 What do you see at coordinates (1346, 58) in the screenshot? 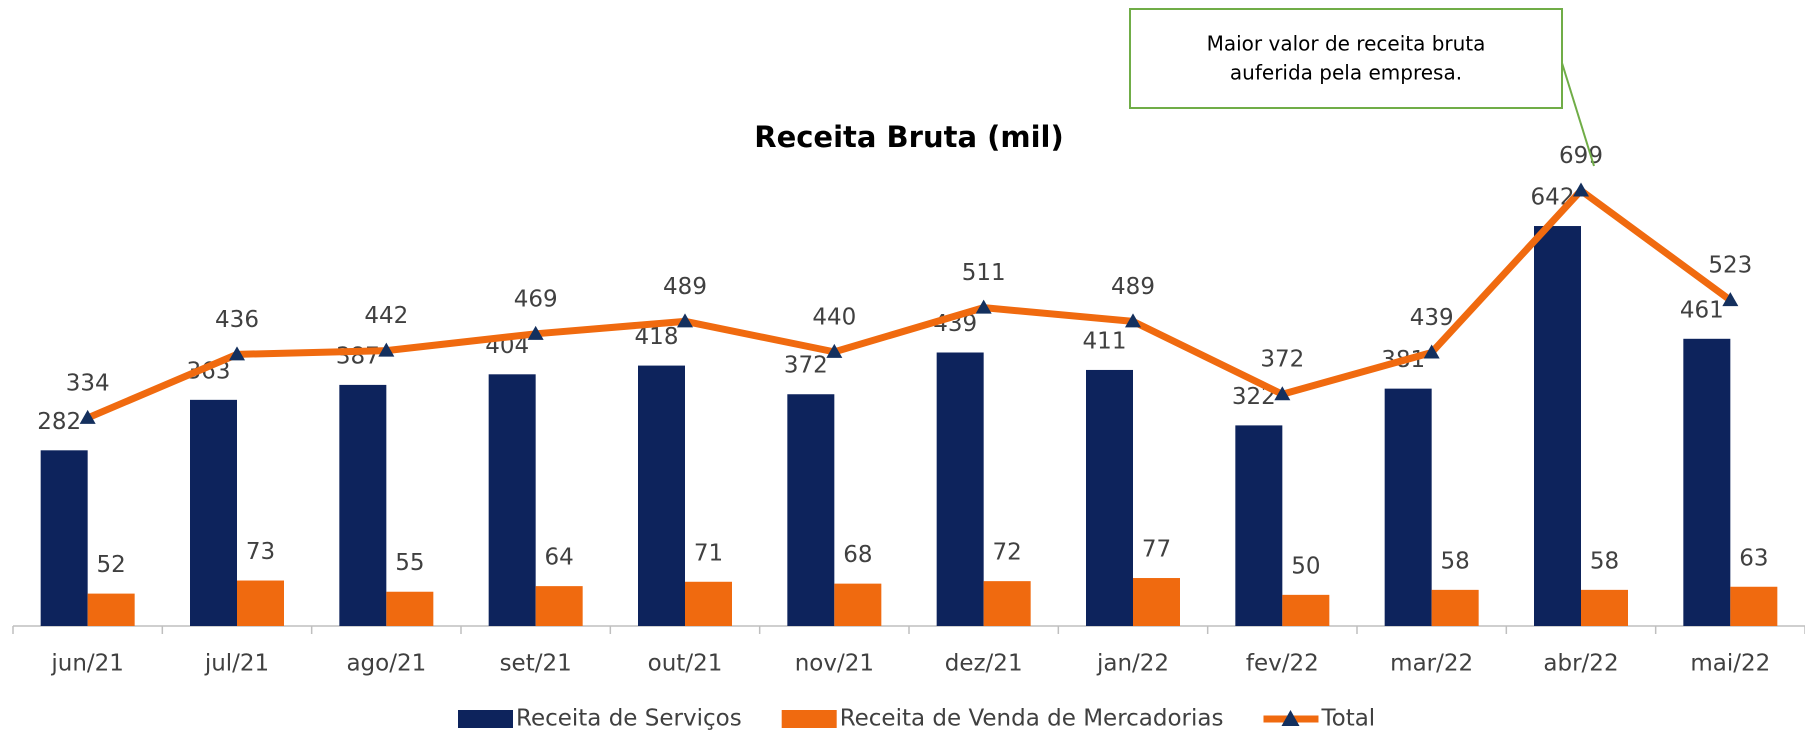
I see `annotation-box` at bounding box center [1346, 58].